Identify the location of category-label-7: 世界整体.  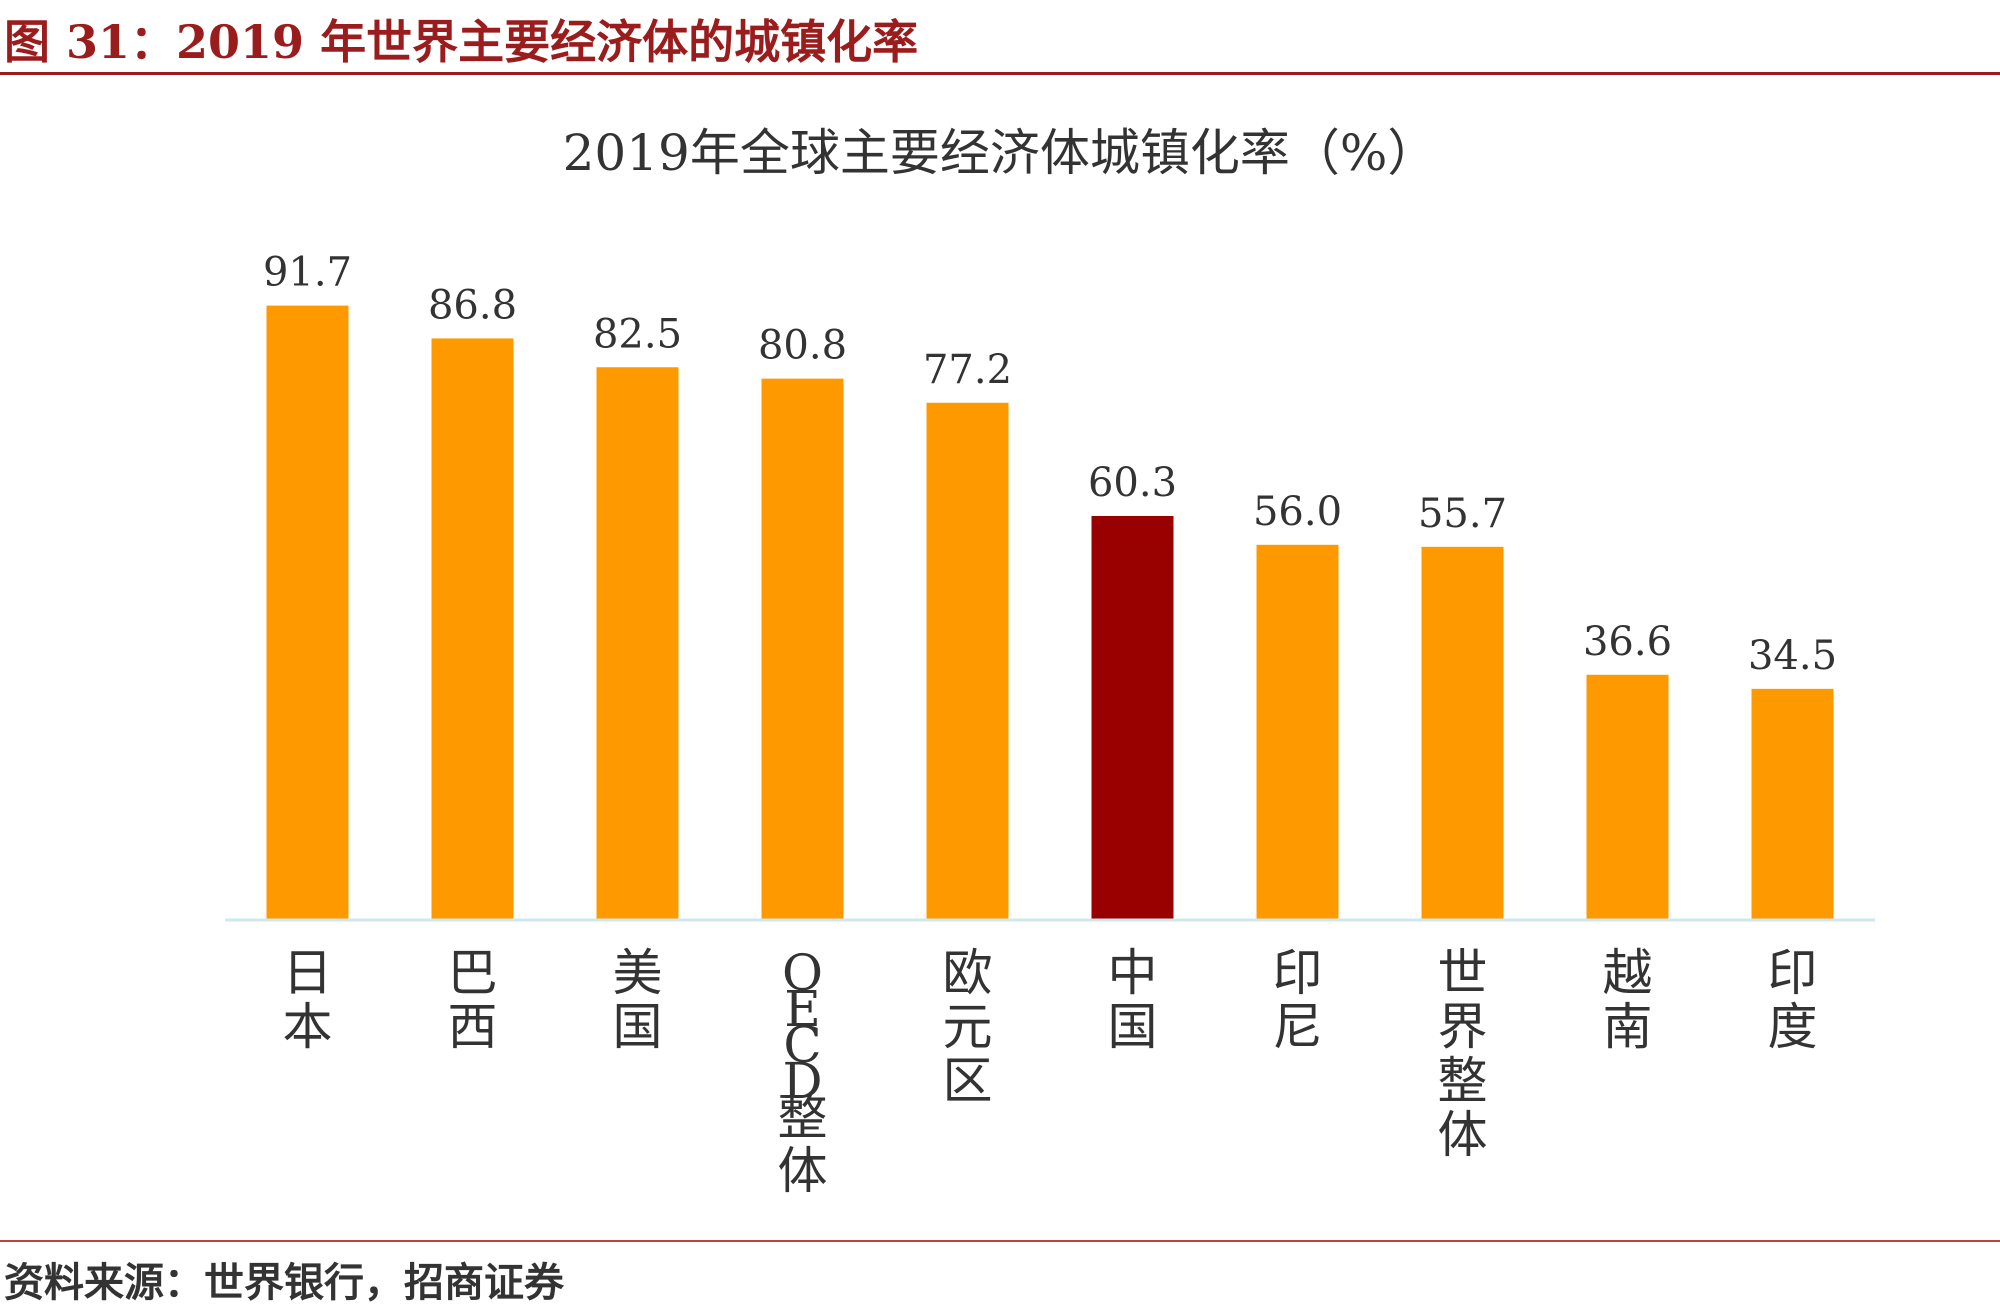
(1463, 1054).